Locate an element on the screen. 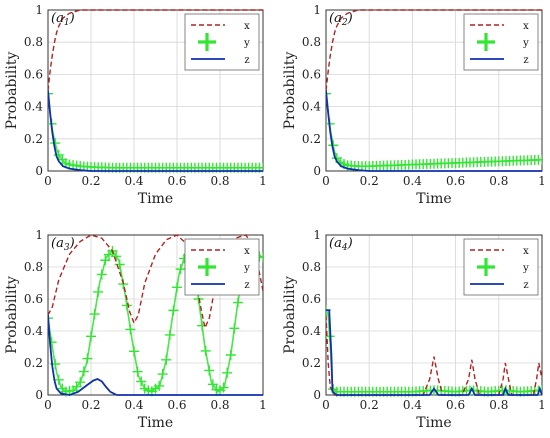 The image size is (550, 438). panel-label: (a1) is located at coordinates (63, 19).